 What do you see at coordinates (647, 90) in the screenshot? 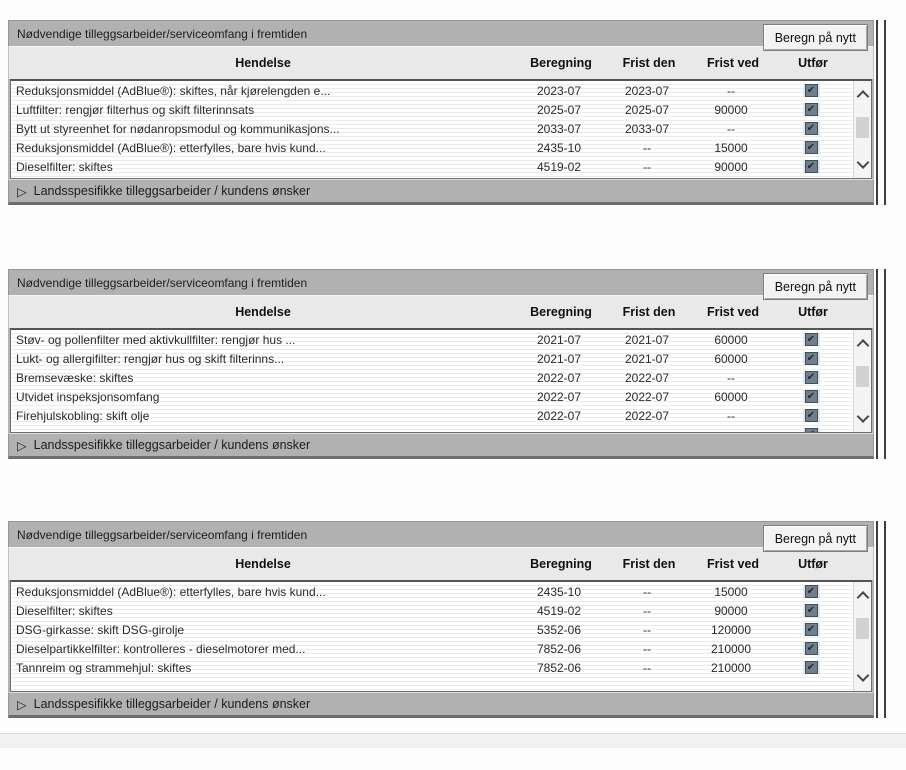
I see `cell-frist-den: 2023-07` at bounding box center [647, 90].